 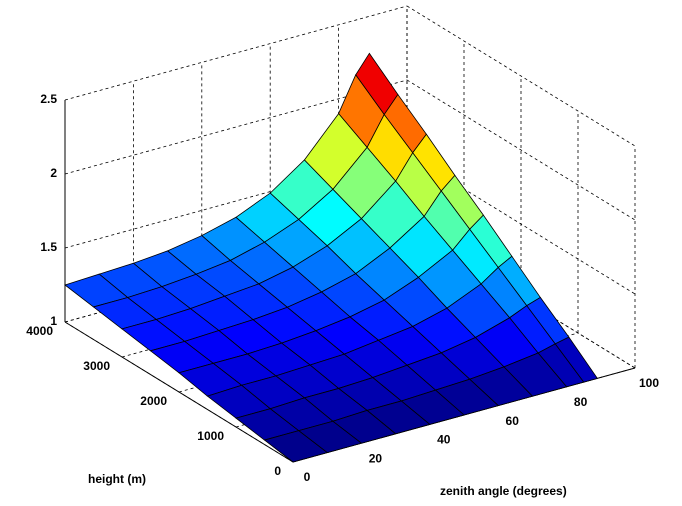 What do you see at coordinates (513, 421) in the screenshot?
I see `x-tick-label: 60` at bounding box center [513, 421].